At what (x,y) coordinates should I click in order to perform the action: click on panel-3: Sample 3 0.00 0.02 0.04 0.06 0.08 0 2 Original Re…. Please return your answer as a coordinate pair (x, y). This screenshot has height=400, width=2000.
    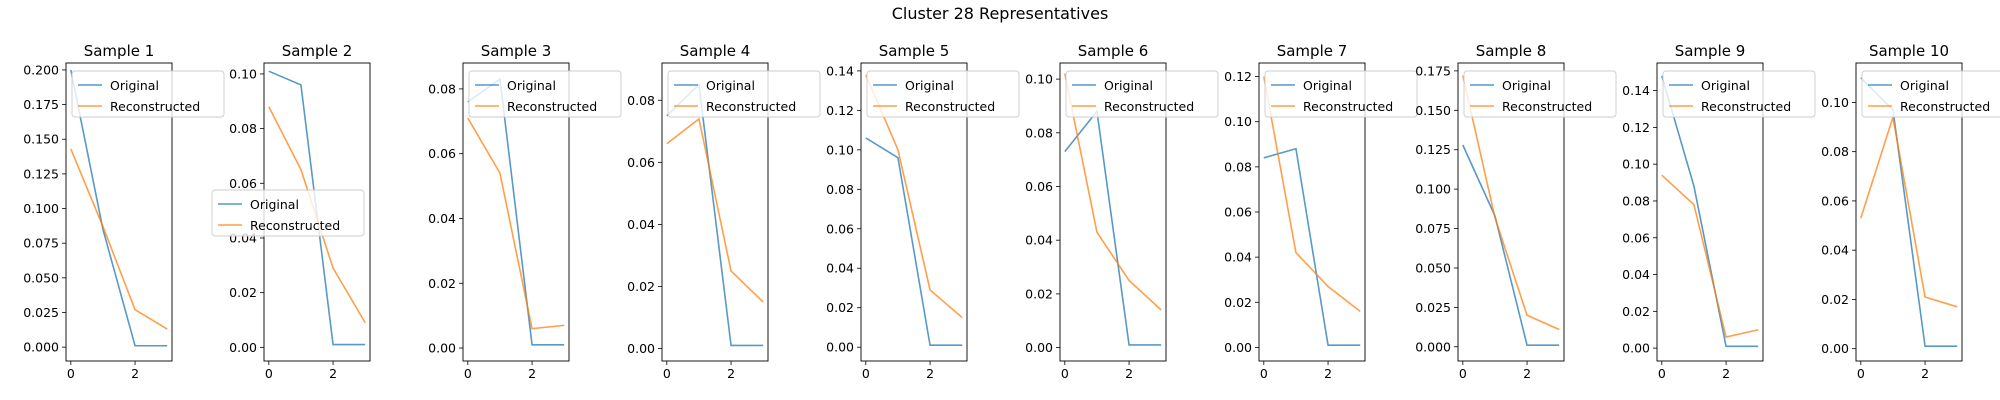
    Looking at the image, I should click on (525, 211).